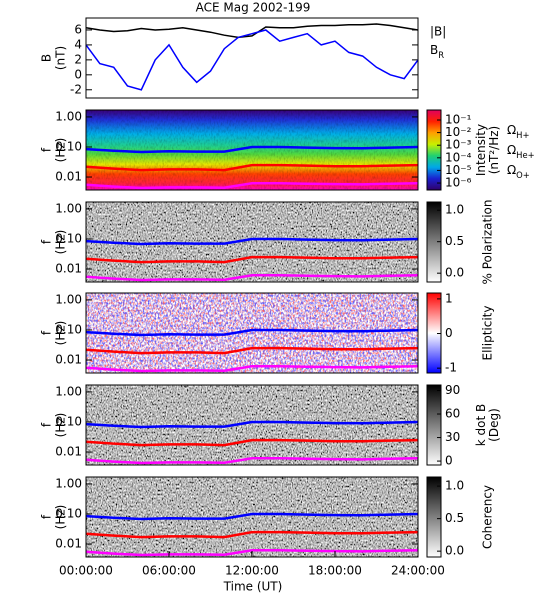 This screenshot has width=550, height=600. Describe the element at coordinates (488, 517) in the screenshot. I see `colorbar-label: Coherency` at that location.